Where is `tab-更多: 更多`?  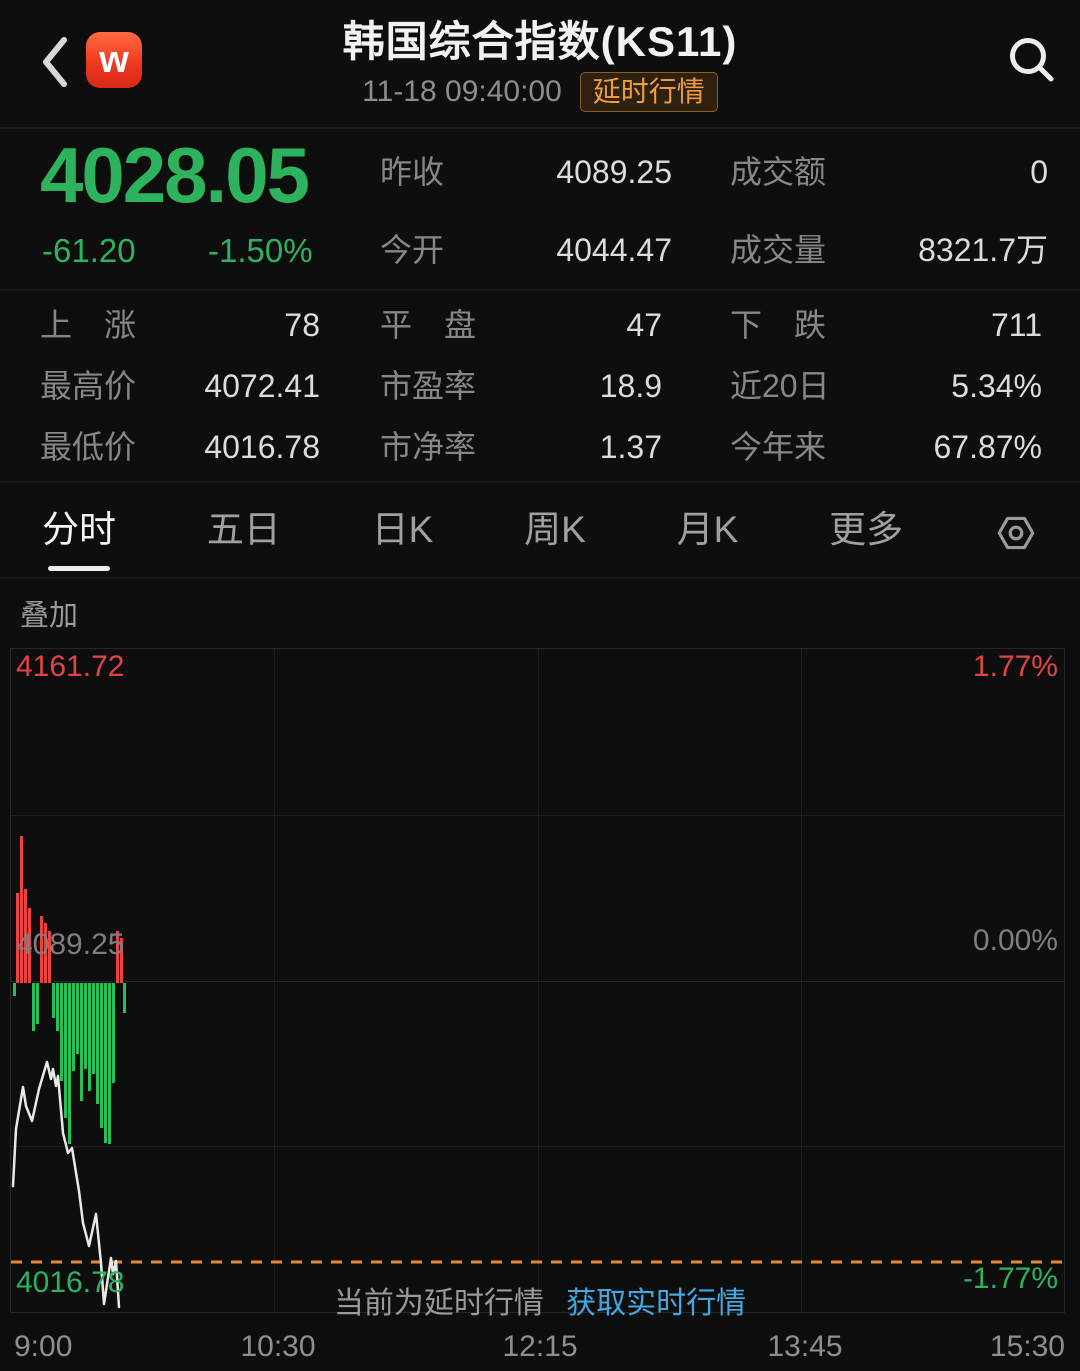
tab-更多: 更多 is located at coordinates (866, 529).